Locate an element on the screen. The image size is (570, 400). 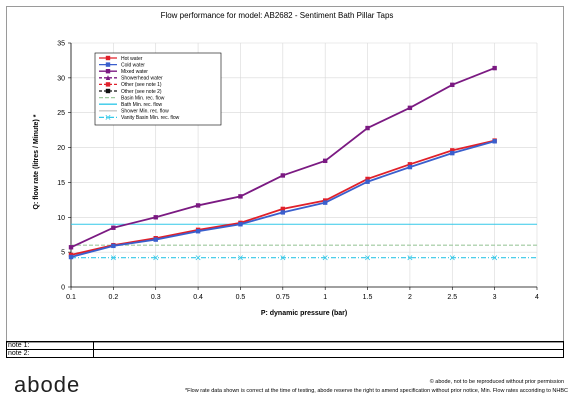
legend-label: Basin Min. rec. flow is located at coordinates (143, 98).